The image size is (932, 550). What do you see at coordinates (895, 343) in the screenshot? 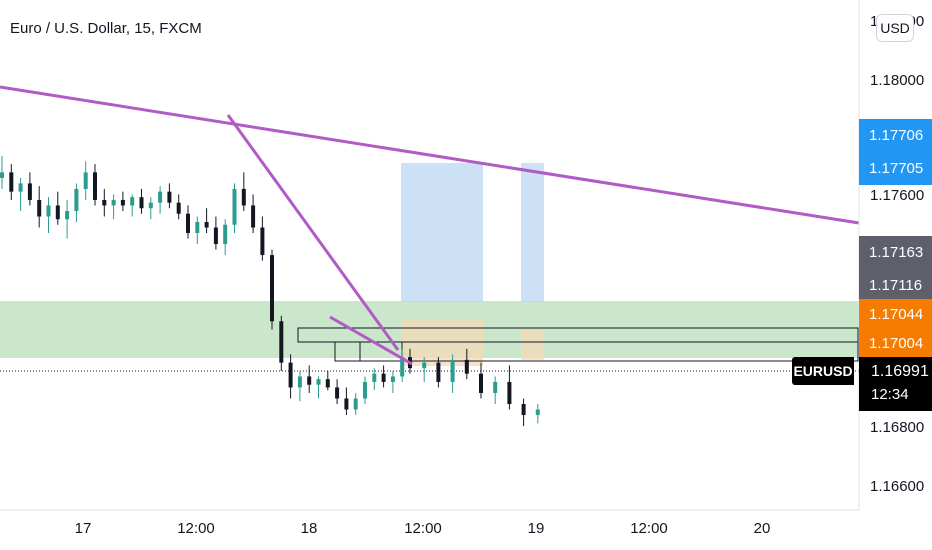
I see `price-badge: 1.17004` at bounding box center [895, 343].